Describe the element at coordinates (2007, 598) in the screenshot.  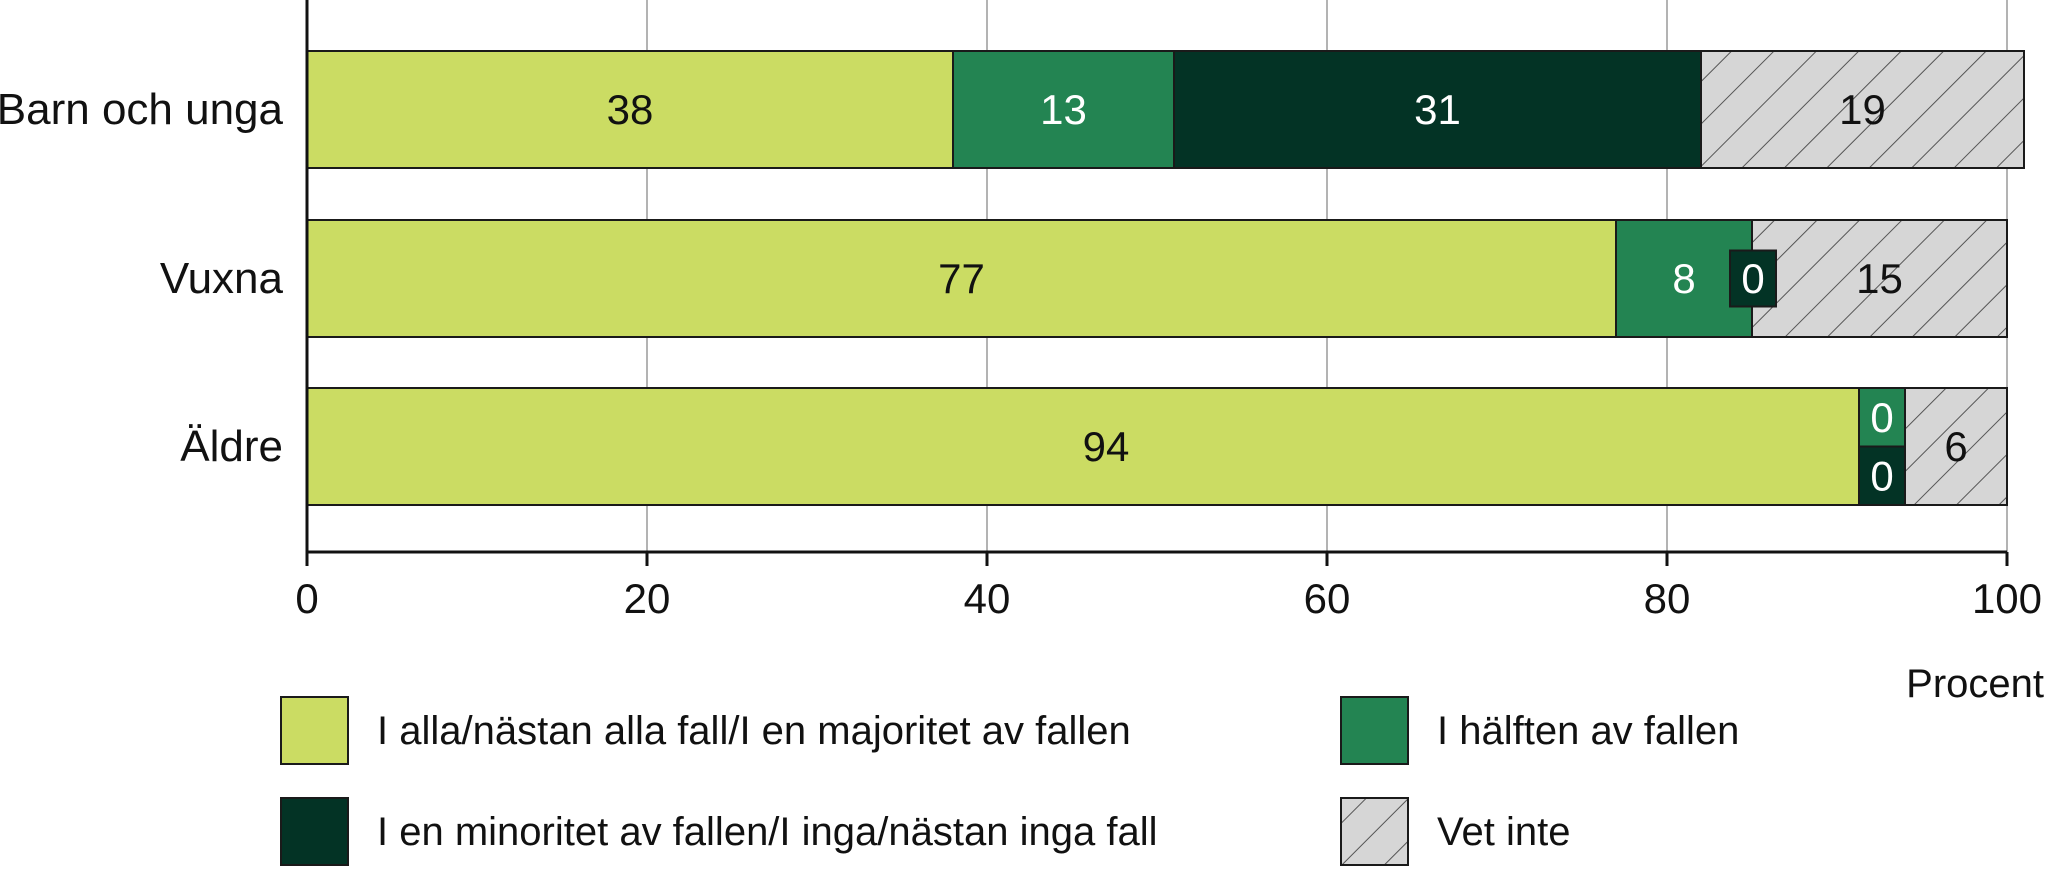
I see `x-tick-label: 100` at that location.